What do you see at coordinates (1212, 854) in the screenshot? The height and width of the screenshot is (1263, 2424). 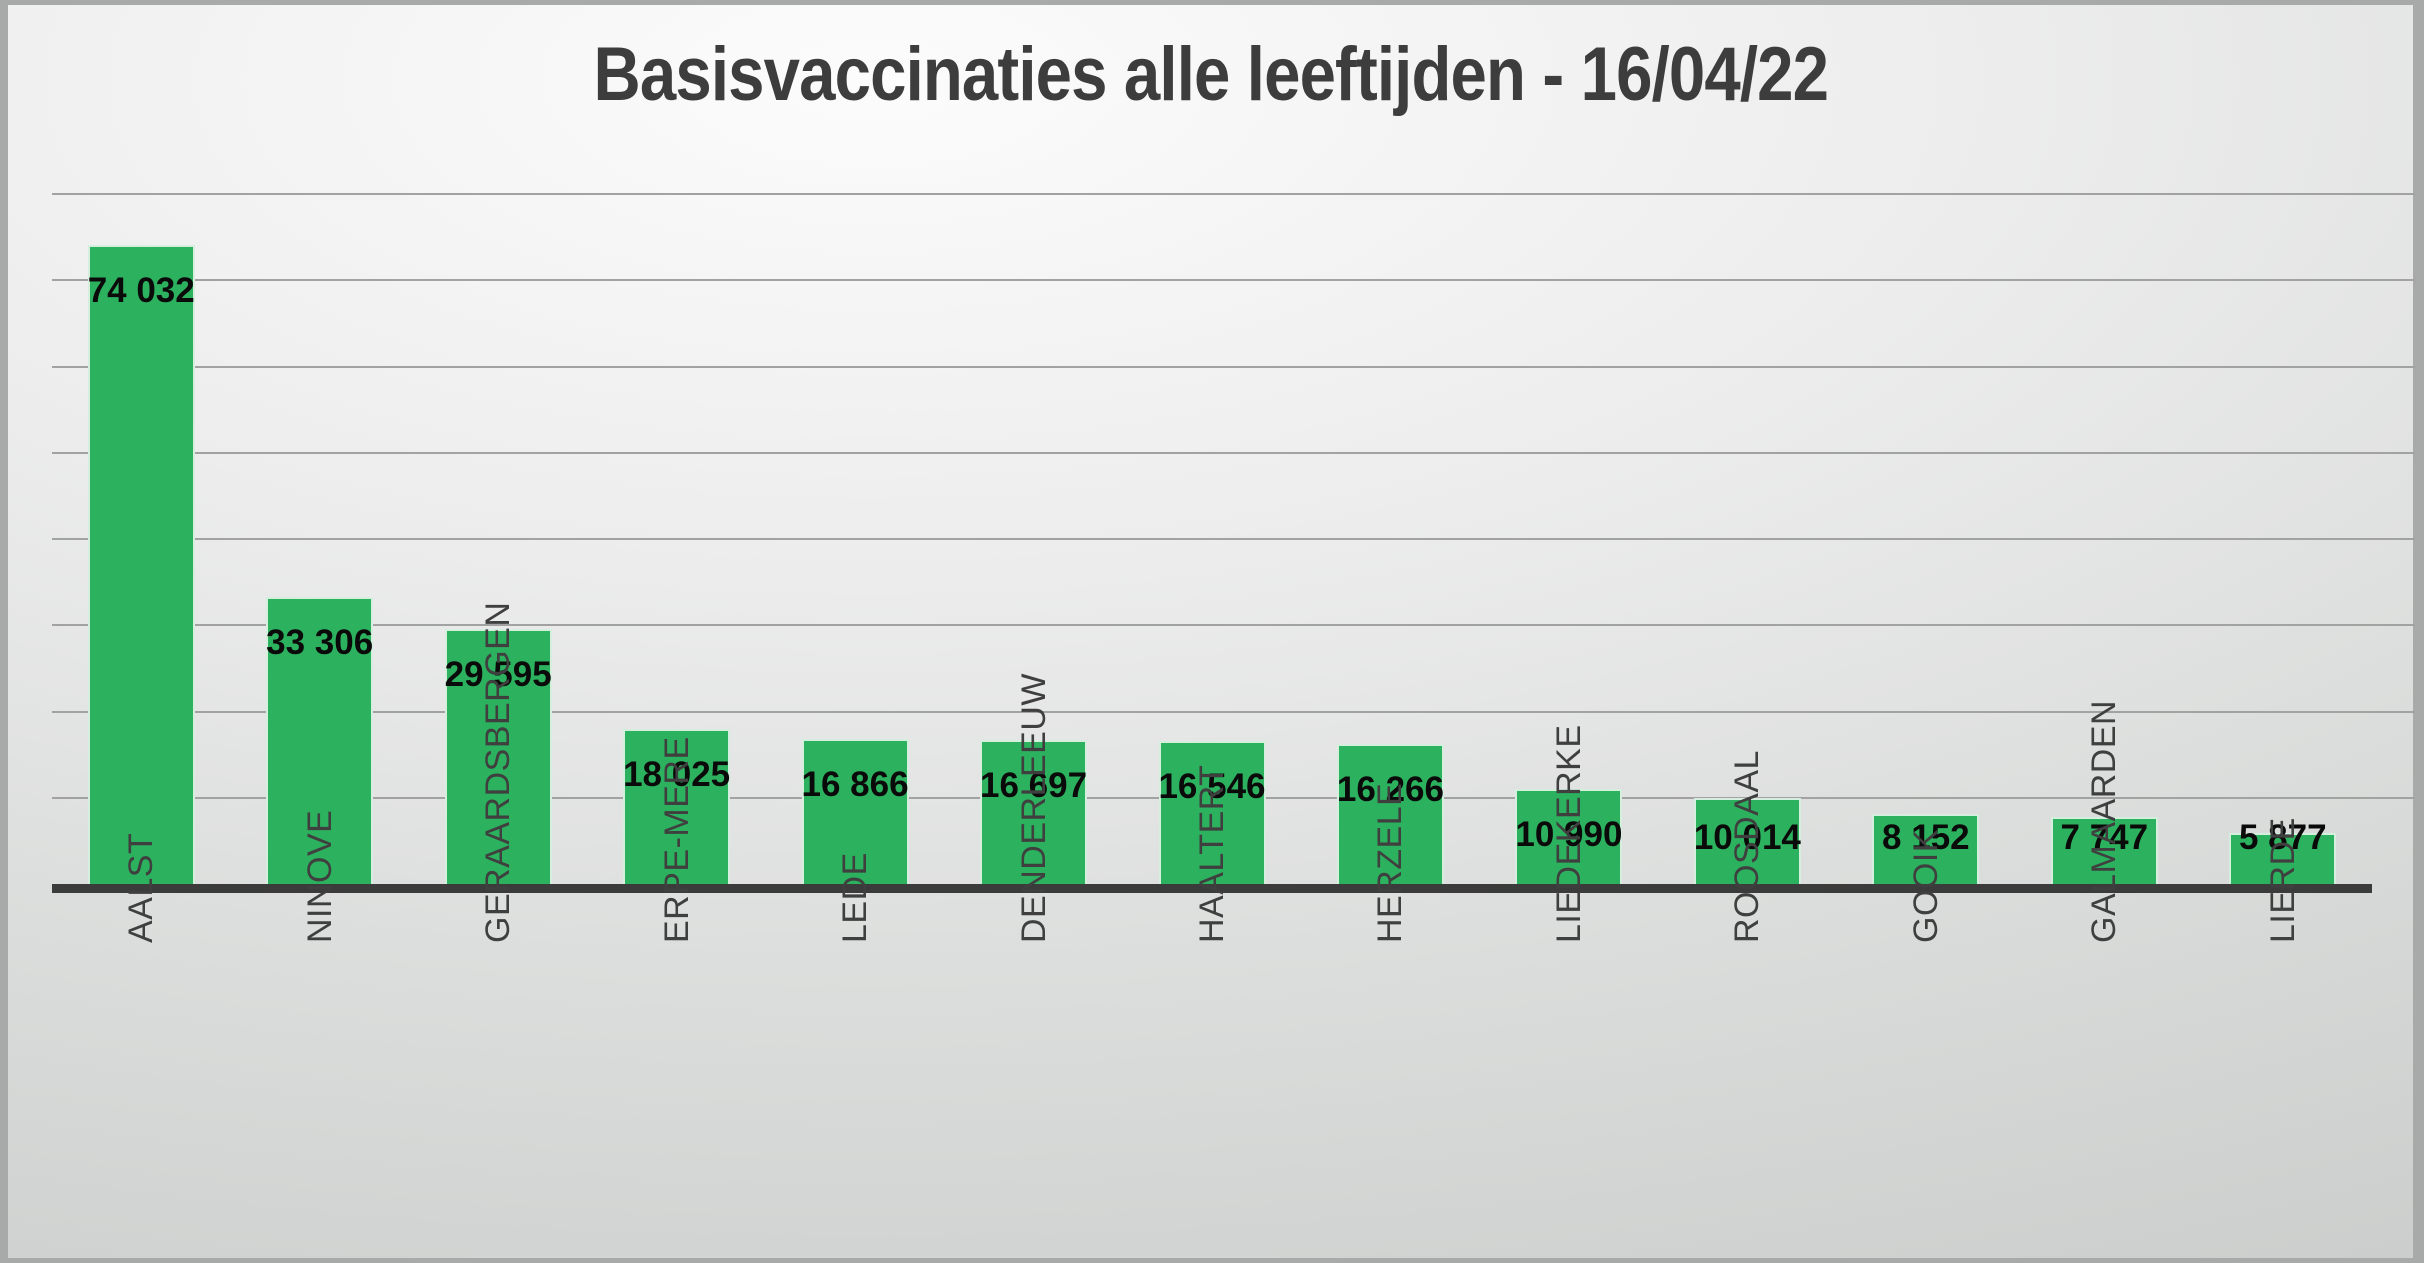 I see `category-label-text: HAALTERT` at bounding box center [1212, 854].